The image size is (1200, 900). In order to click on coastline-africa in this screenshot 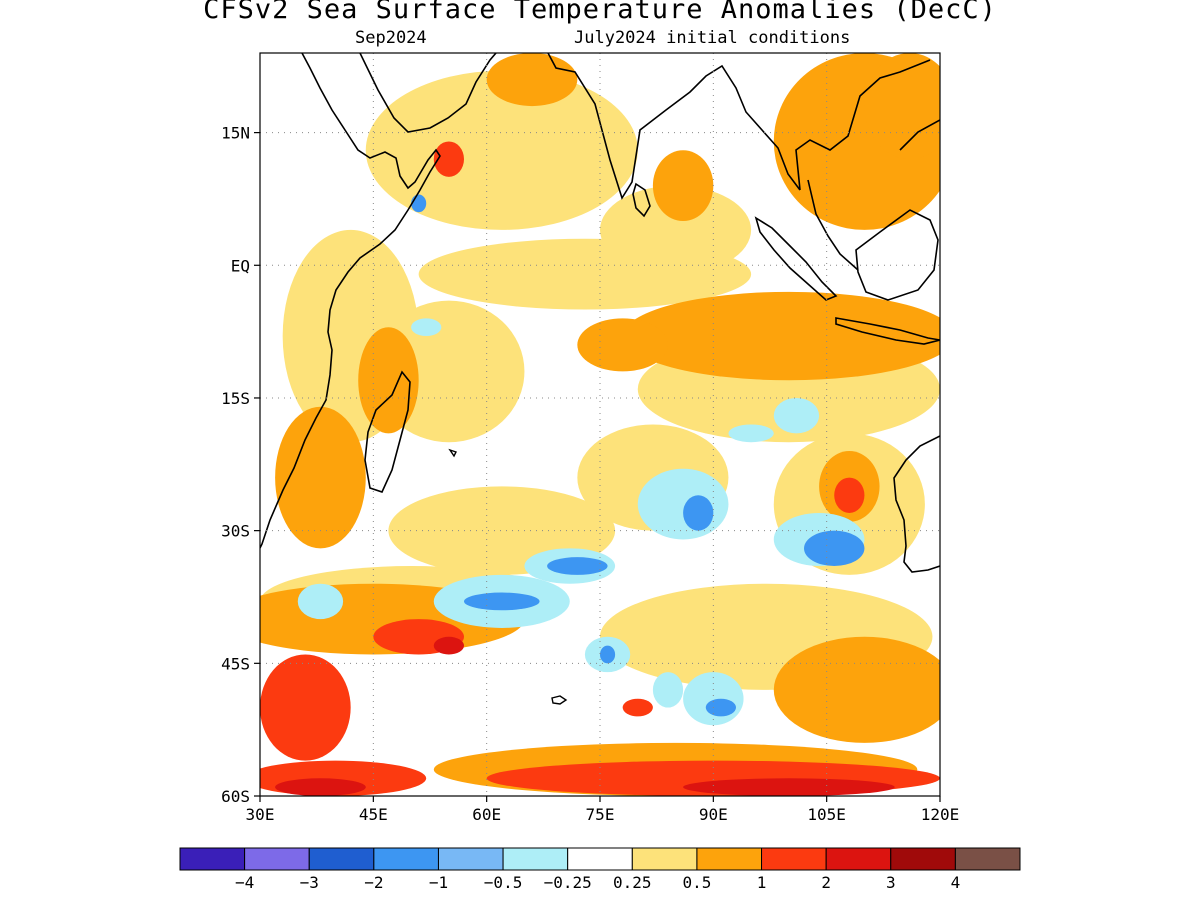, I will do `click(350, 301)`.